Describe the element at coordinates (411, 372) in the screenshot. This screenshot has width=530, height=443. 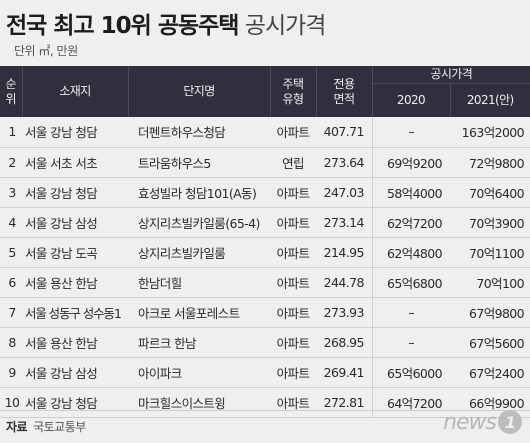
I see `cell-price-2020: 65억6000` at that location.